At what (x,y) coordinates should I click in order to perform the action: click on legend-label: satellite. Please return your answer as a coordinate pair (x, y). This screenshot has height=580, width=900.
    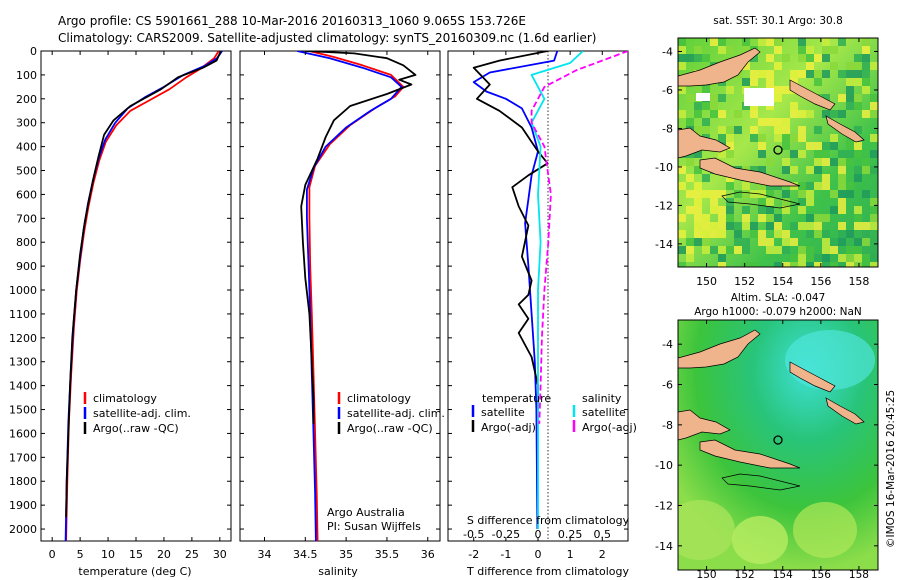
    Looking at the image, I should click on (604, 412).